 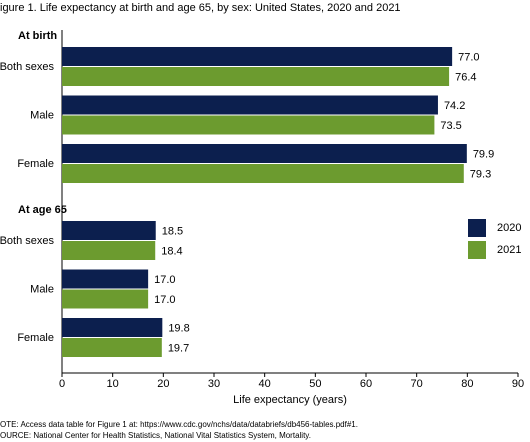 I want to click on value-label: 18.5, so click(x=172, y=231).